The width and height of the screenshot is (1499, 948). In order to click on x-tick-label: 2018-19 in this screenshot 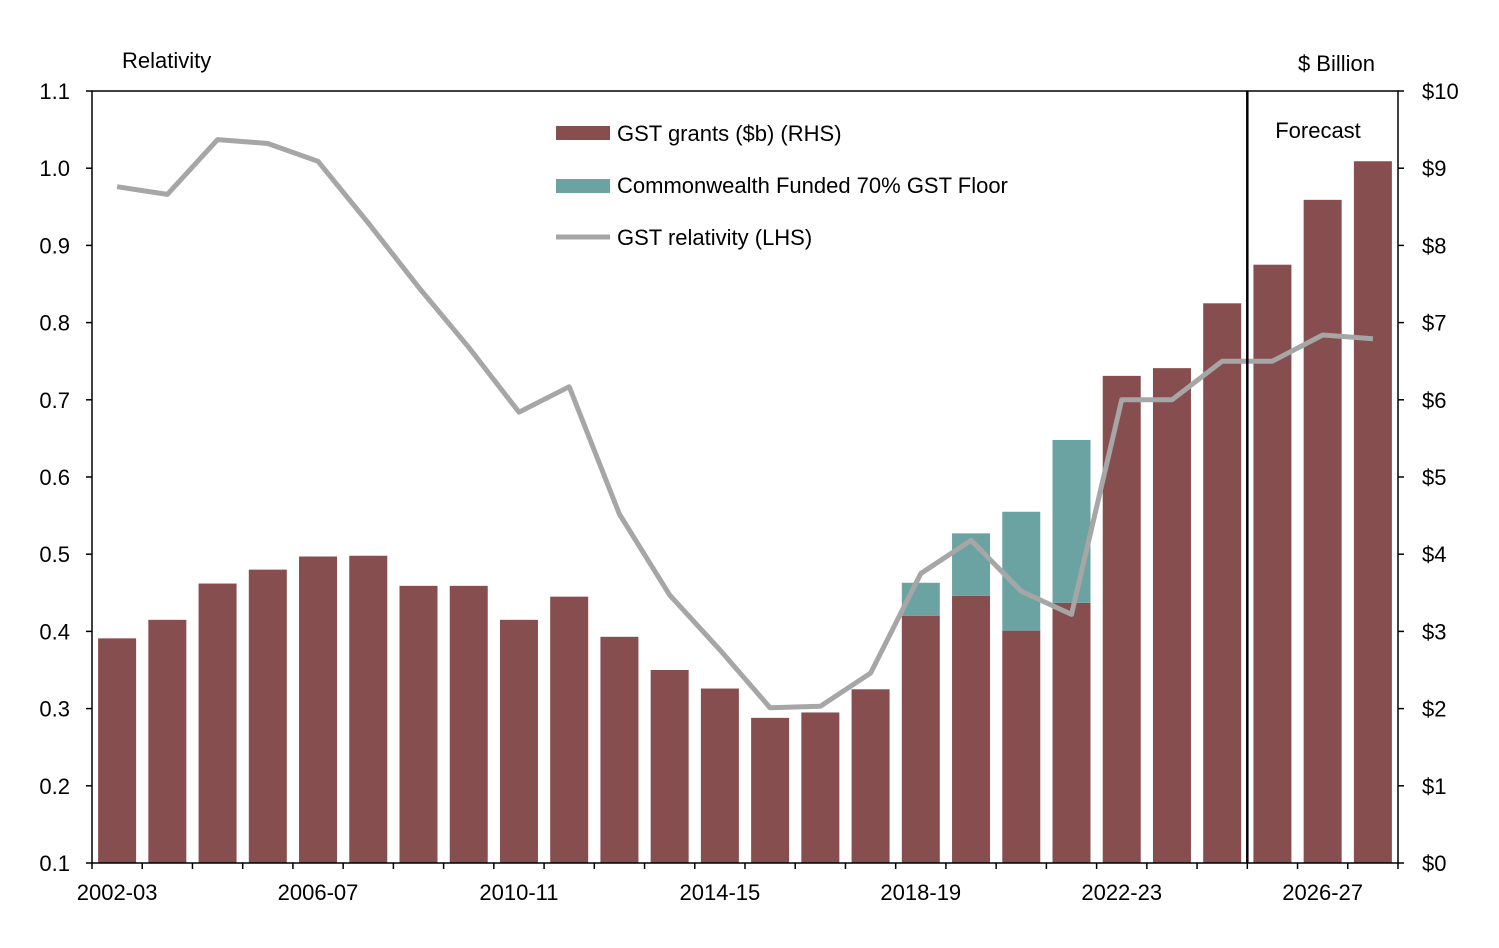, I will do `click(920, 892)`.